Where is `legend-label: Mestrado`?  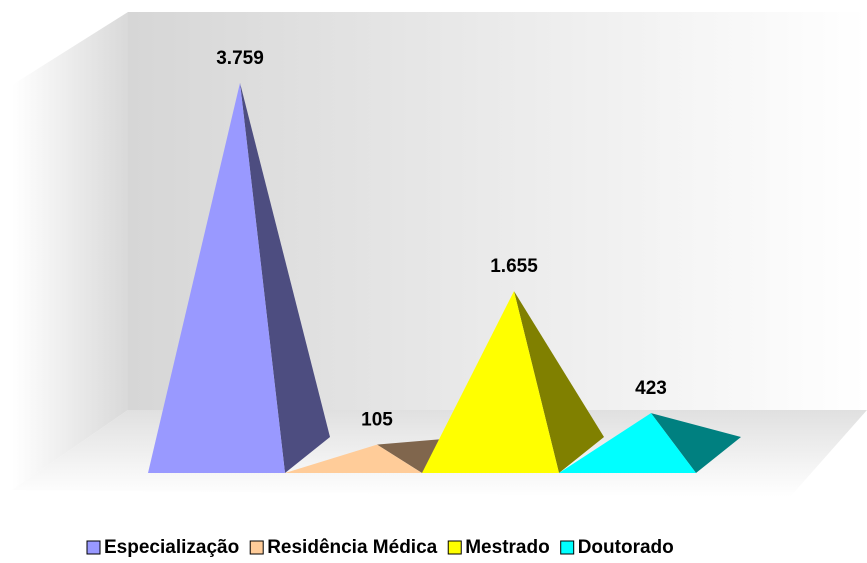
legend-label: Mestrado is located at coordinates (507, 547).